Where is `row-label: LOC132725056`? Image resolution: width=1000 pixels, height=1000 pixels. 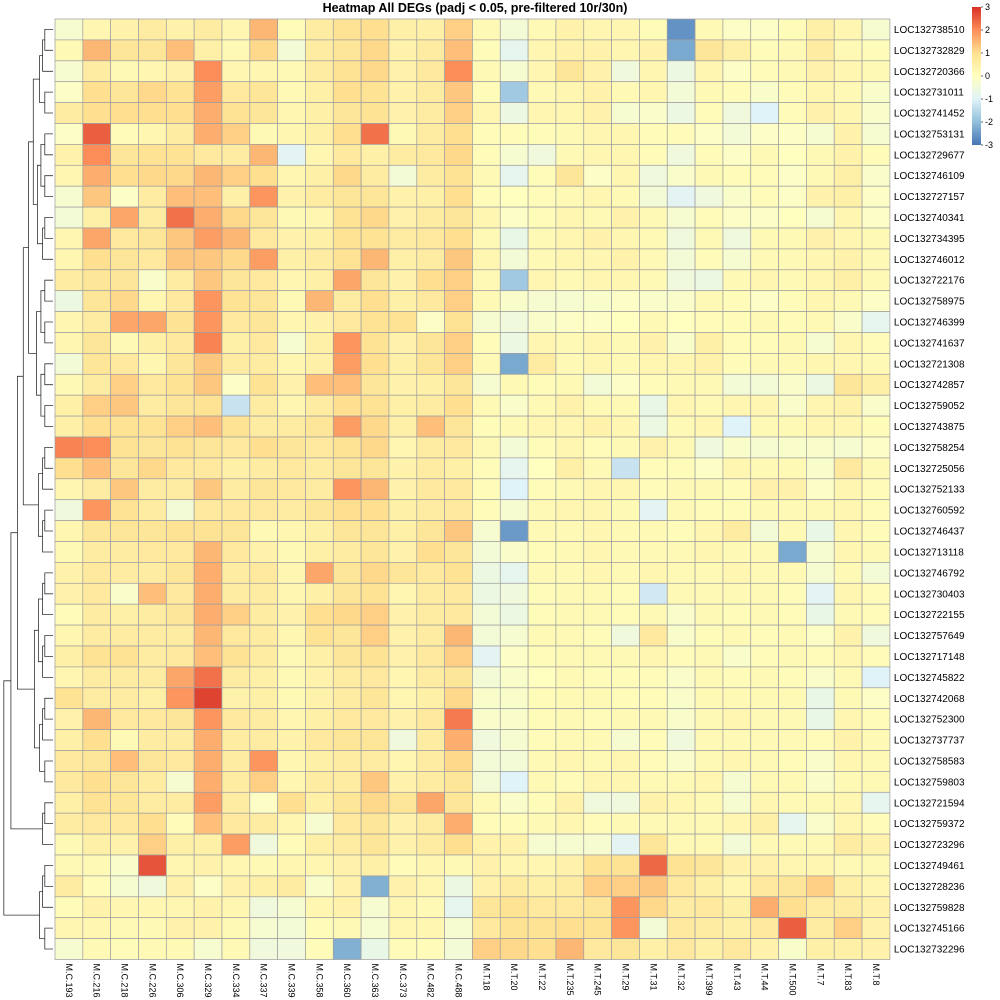
row-label: LOC132725056 is located at coordinates (929, 469).